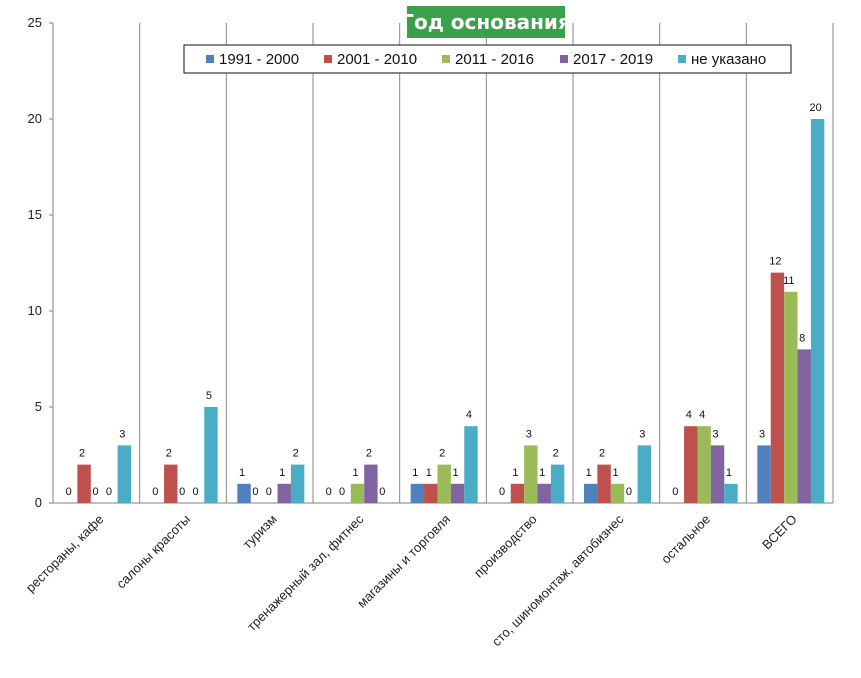 The width and height of the screenshot is (861, 678). I want to click on y-tick-label: 25, so click(35, 22).